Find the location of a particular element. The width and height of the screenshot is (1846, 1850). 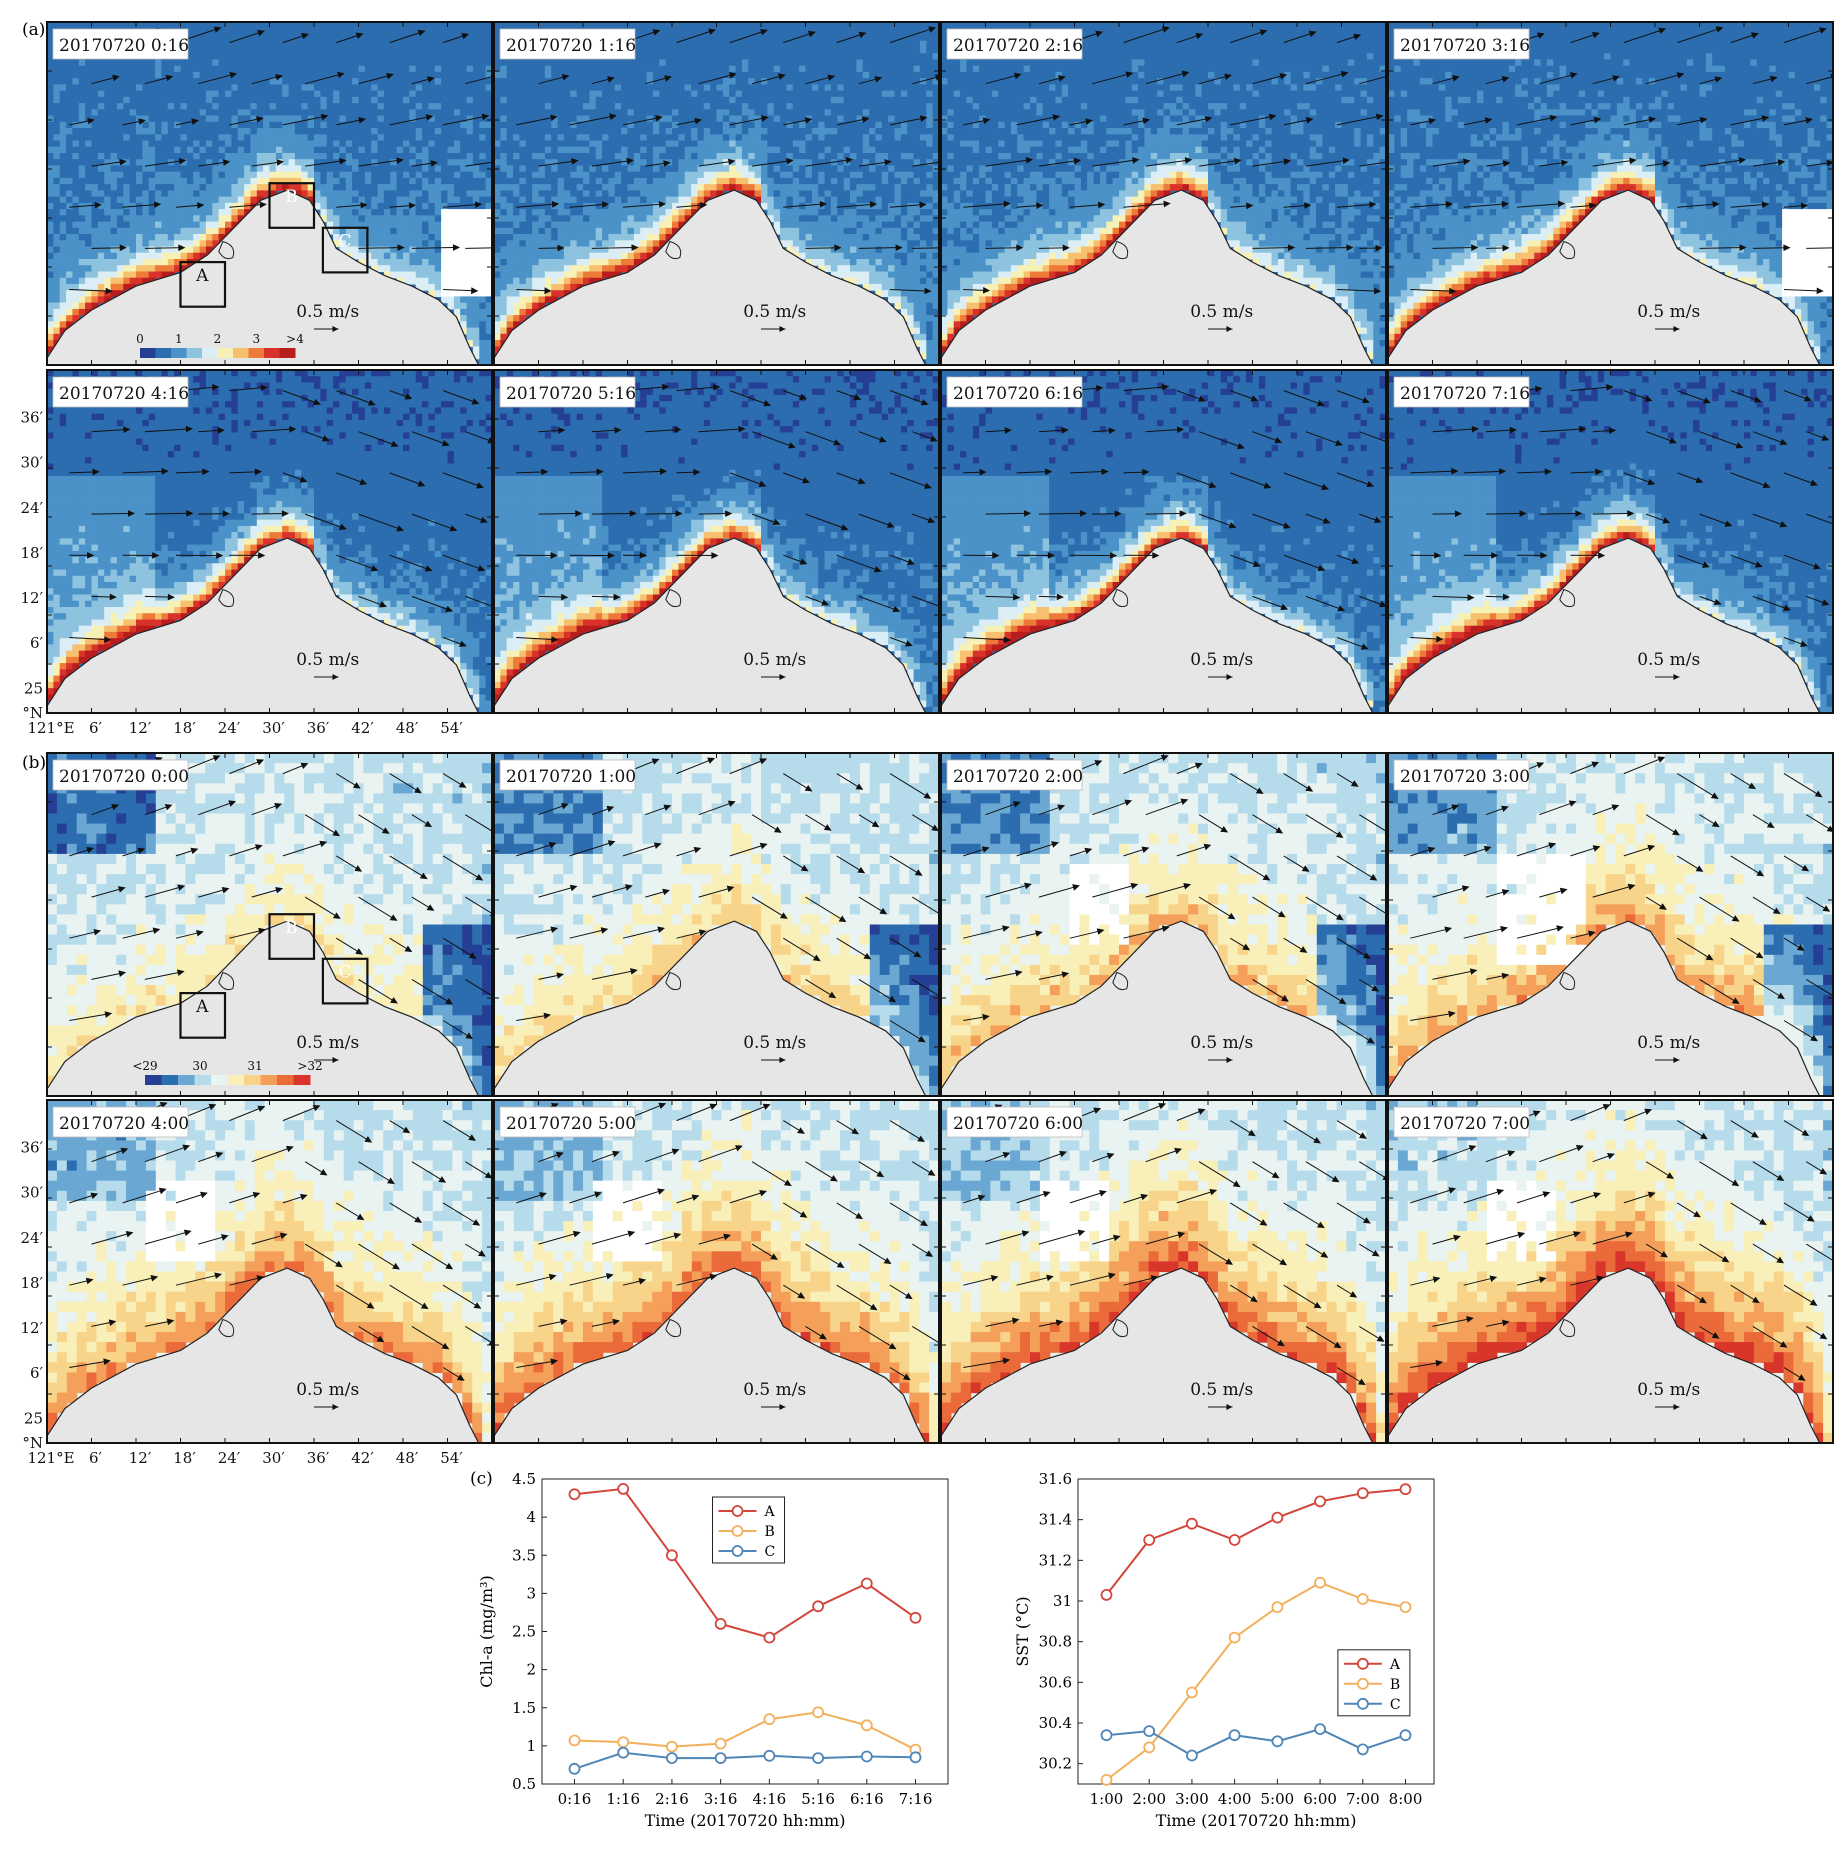

y-tick-label: 31 is located at coordinates (1062, 1601).